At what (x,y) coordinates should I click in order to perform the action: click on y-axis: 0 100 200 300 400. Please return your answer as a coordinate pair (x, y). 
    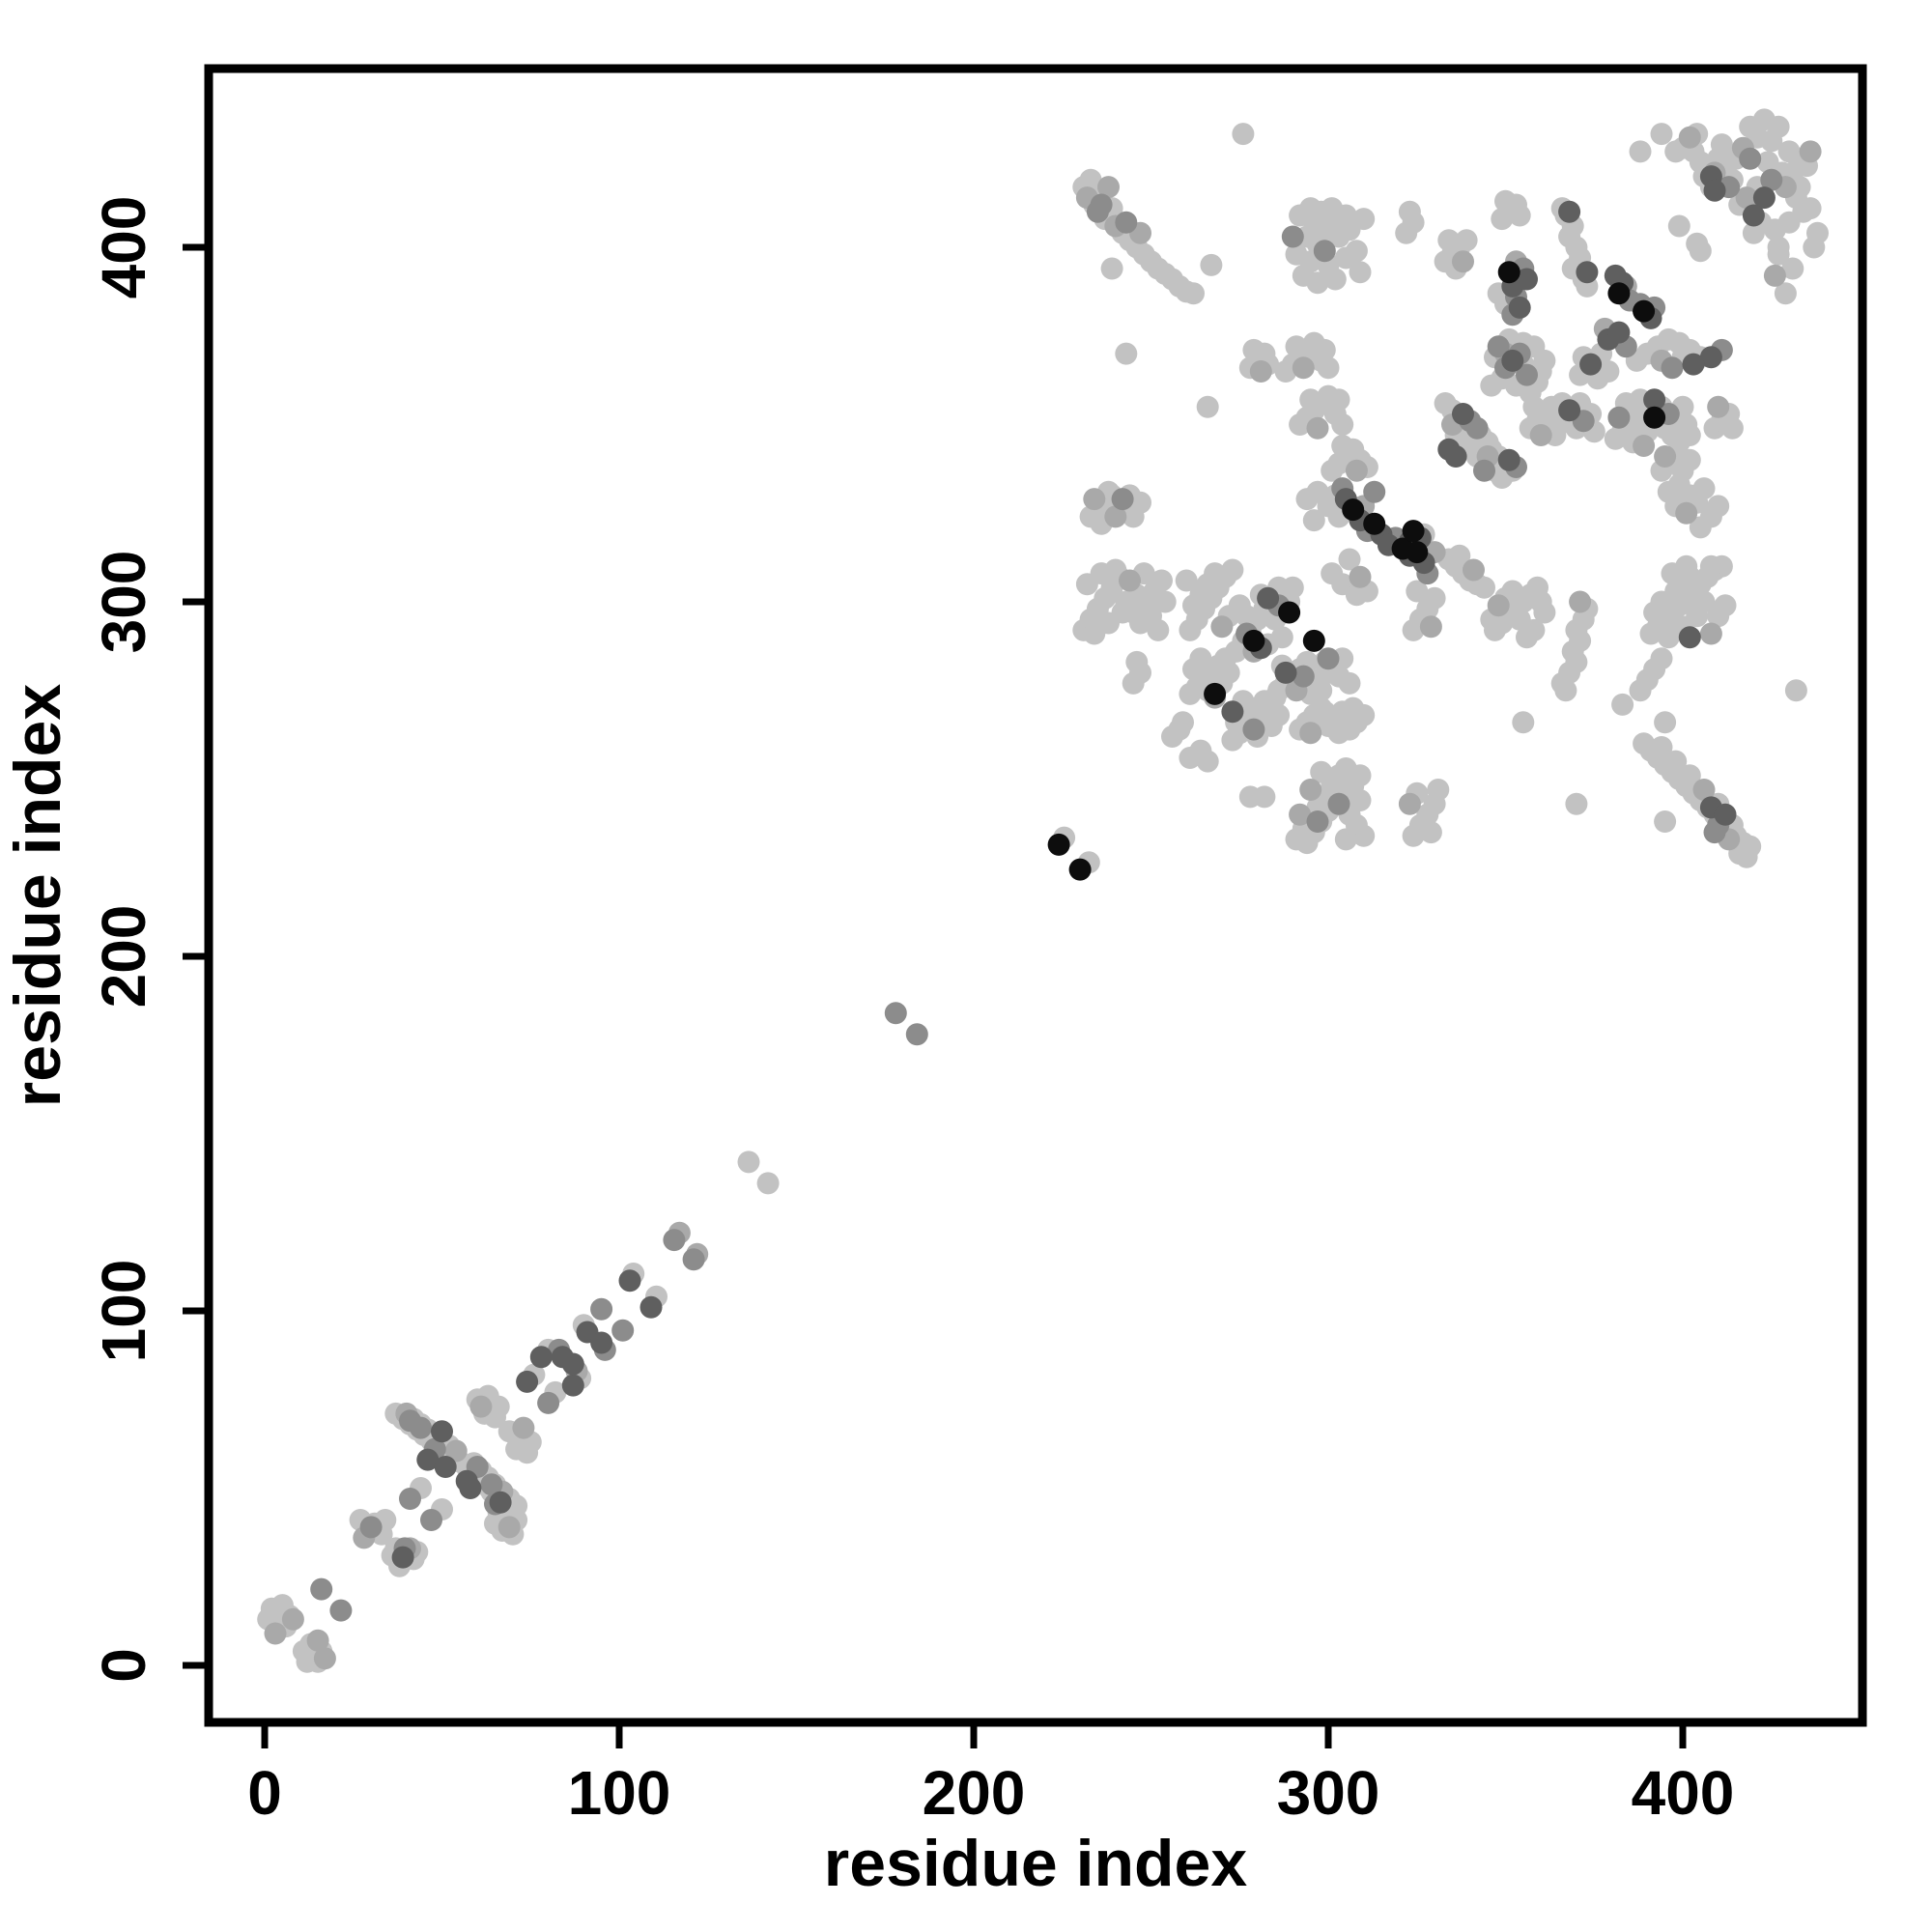
    Looking at the image, I should click on (149, 939).